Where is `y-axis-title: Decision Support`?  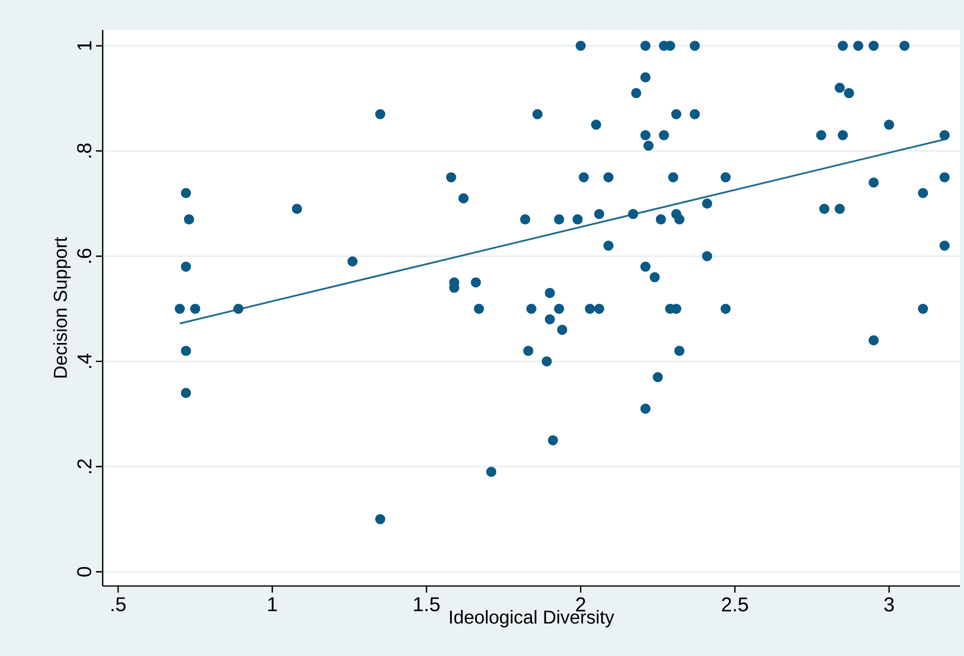
y-axis-title: Decision Support is located at coordinates (62, 307).